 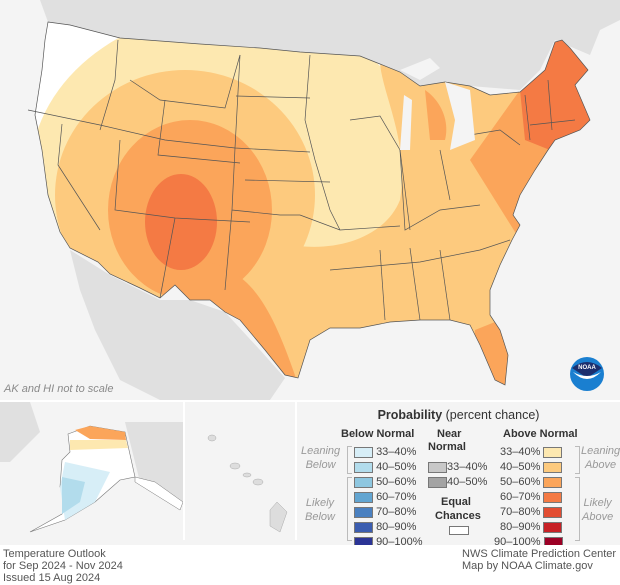 I want to click on near-normal-heading-2: Normal, so click(x=447, y=447).